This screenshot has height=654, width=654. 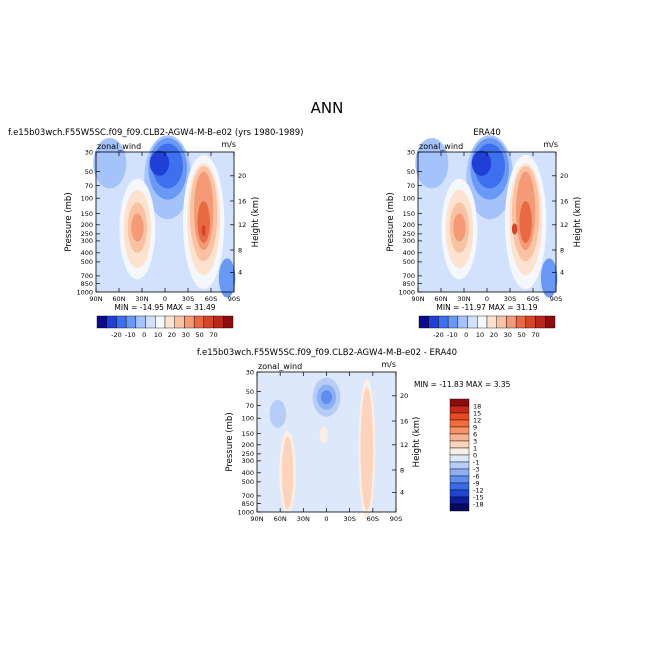 What do you see at coordinates (486, 307) in the screenshot?
I see `panel-2-stats: MIN = -11.97 MAX = 31.19` at bounding box center [486, 307].